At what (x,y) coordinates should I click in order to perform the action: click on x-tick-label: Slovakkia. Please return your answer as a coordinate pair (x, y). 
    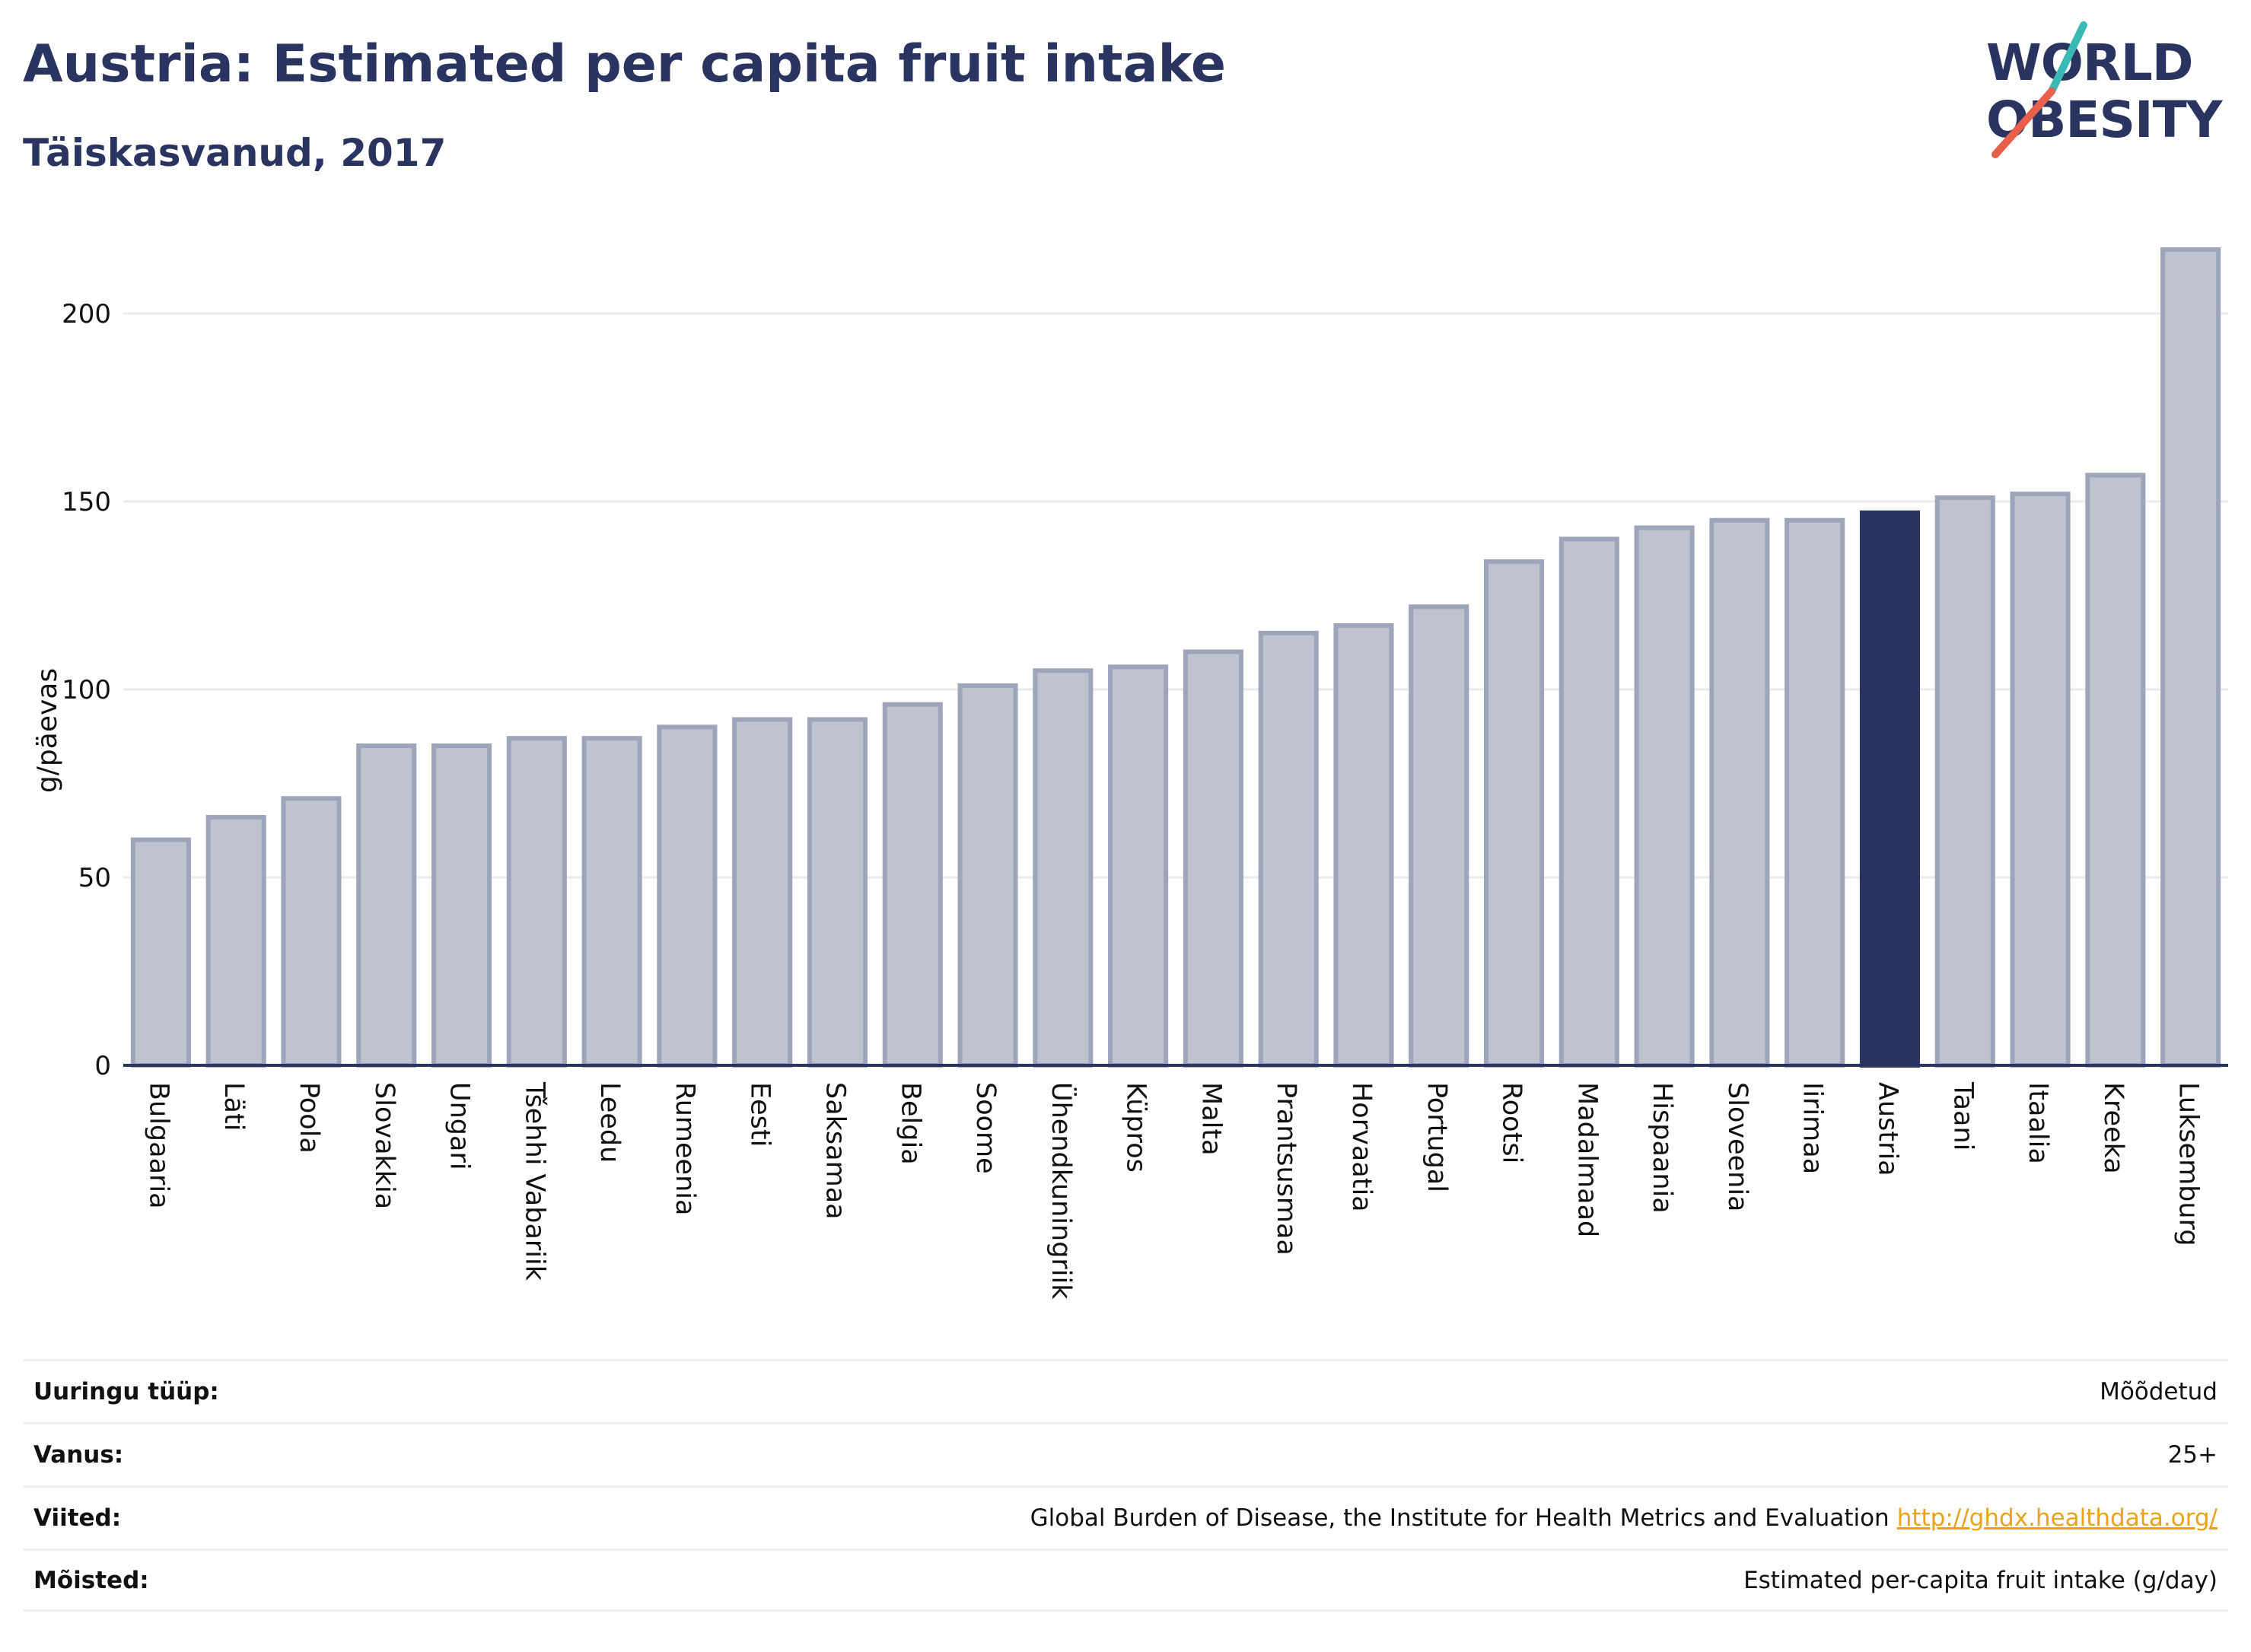
    Looking at the image, I should click on (384, 1145).